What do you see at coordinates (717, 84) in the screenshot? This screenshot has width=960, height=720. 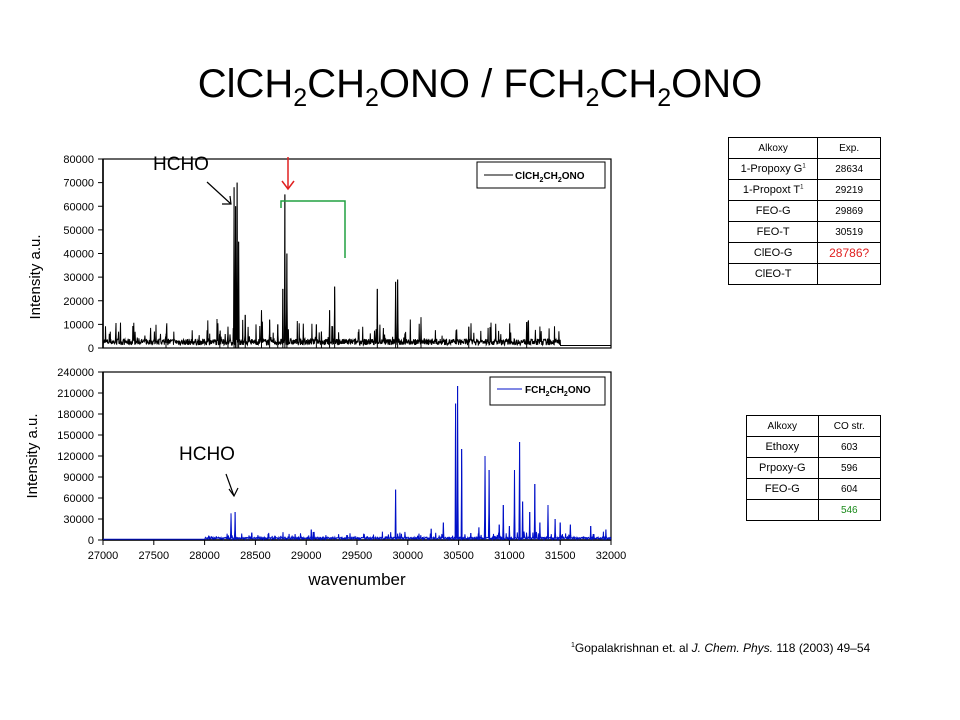 I see `title-text: ONO` at bounding box center [717, 84].